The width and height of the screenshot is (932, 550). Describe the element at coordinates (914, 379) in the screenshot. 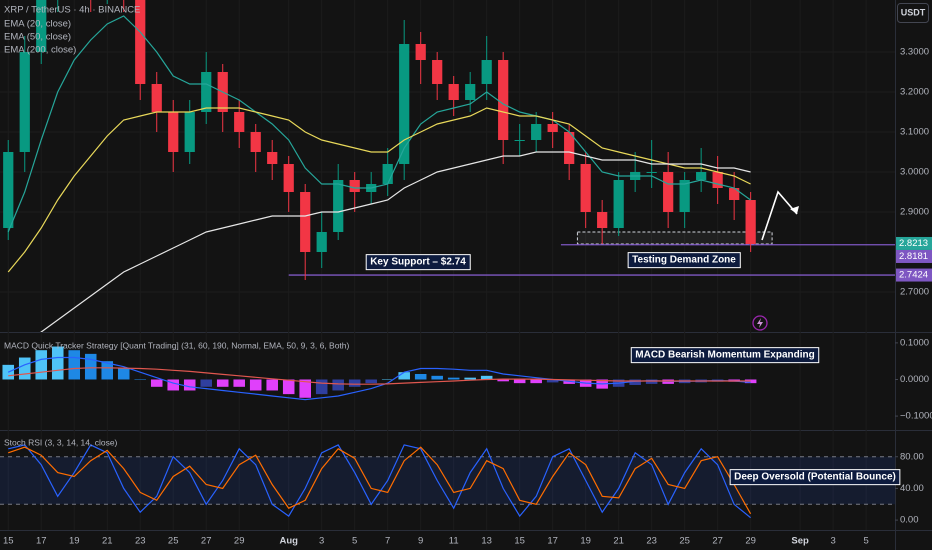

I see `y-tick-label: 0.0000` at that location.